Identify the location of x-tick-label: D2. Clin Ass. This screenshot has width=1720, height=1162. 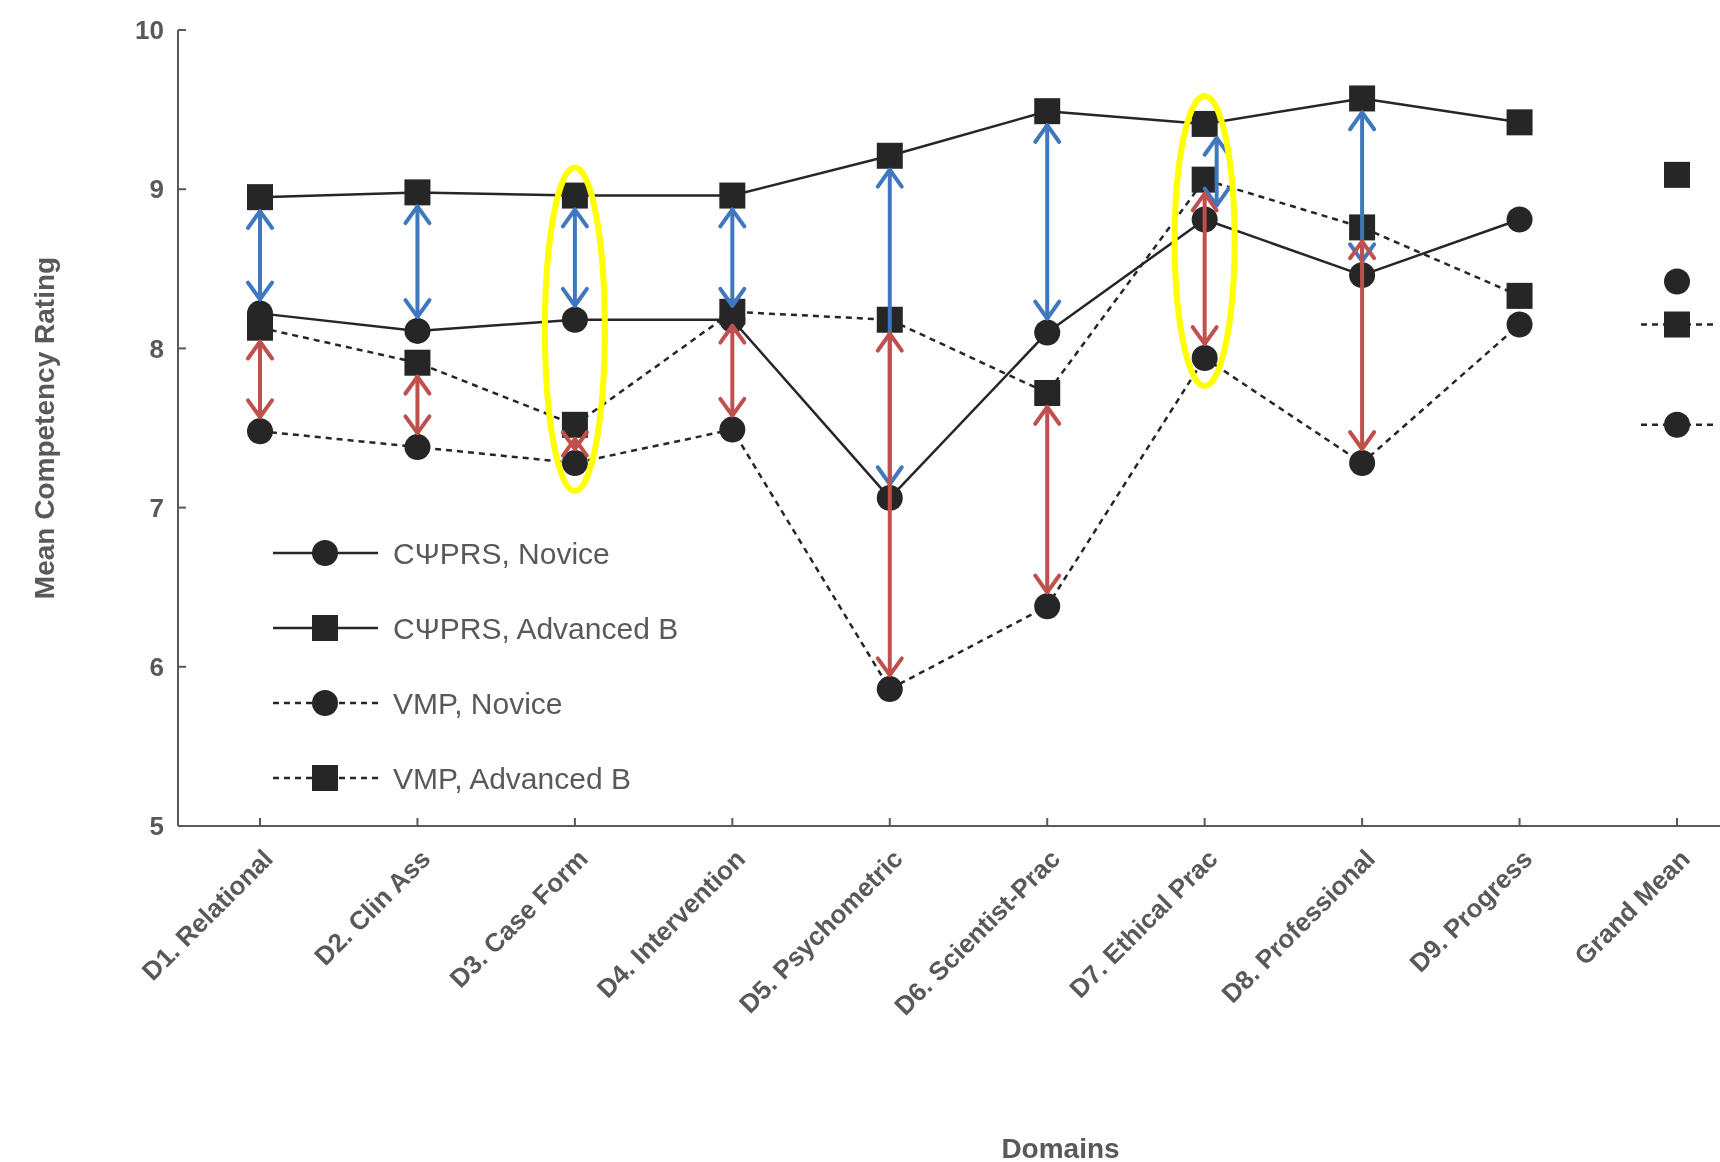
(372, 907).